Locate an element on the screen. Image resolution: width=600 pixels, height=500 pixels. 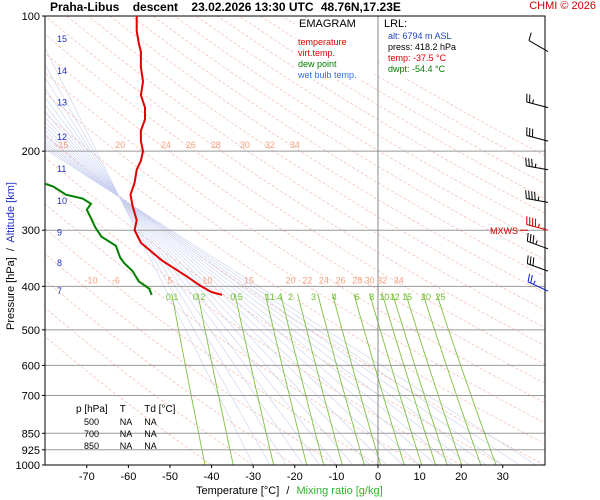
mixing-ratio-label: 2 is located at coordinates (290, 297).